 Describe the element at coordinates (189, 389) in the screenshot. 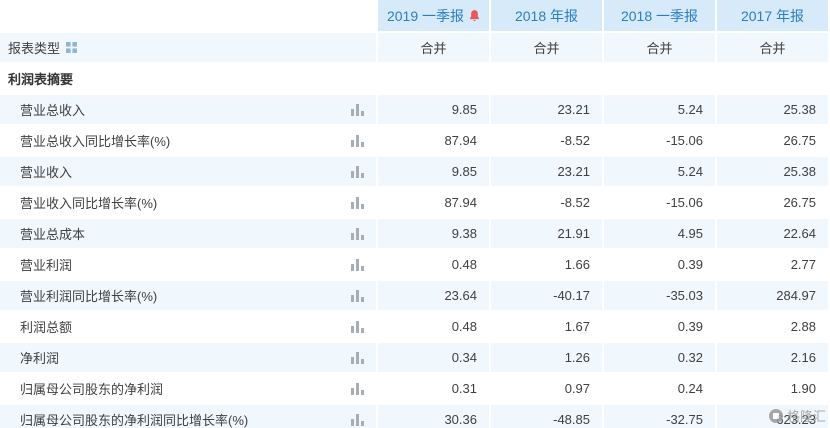

I see `row-label-cell: 归属母公司股东的净利润` at that location.